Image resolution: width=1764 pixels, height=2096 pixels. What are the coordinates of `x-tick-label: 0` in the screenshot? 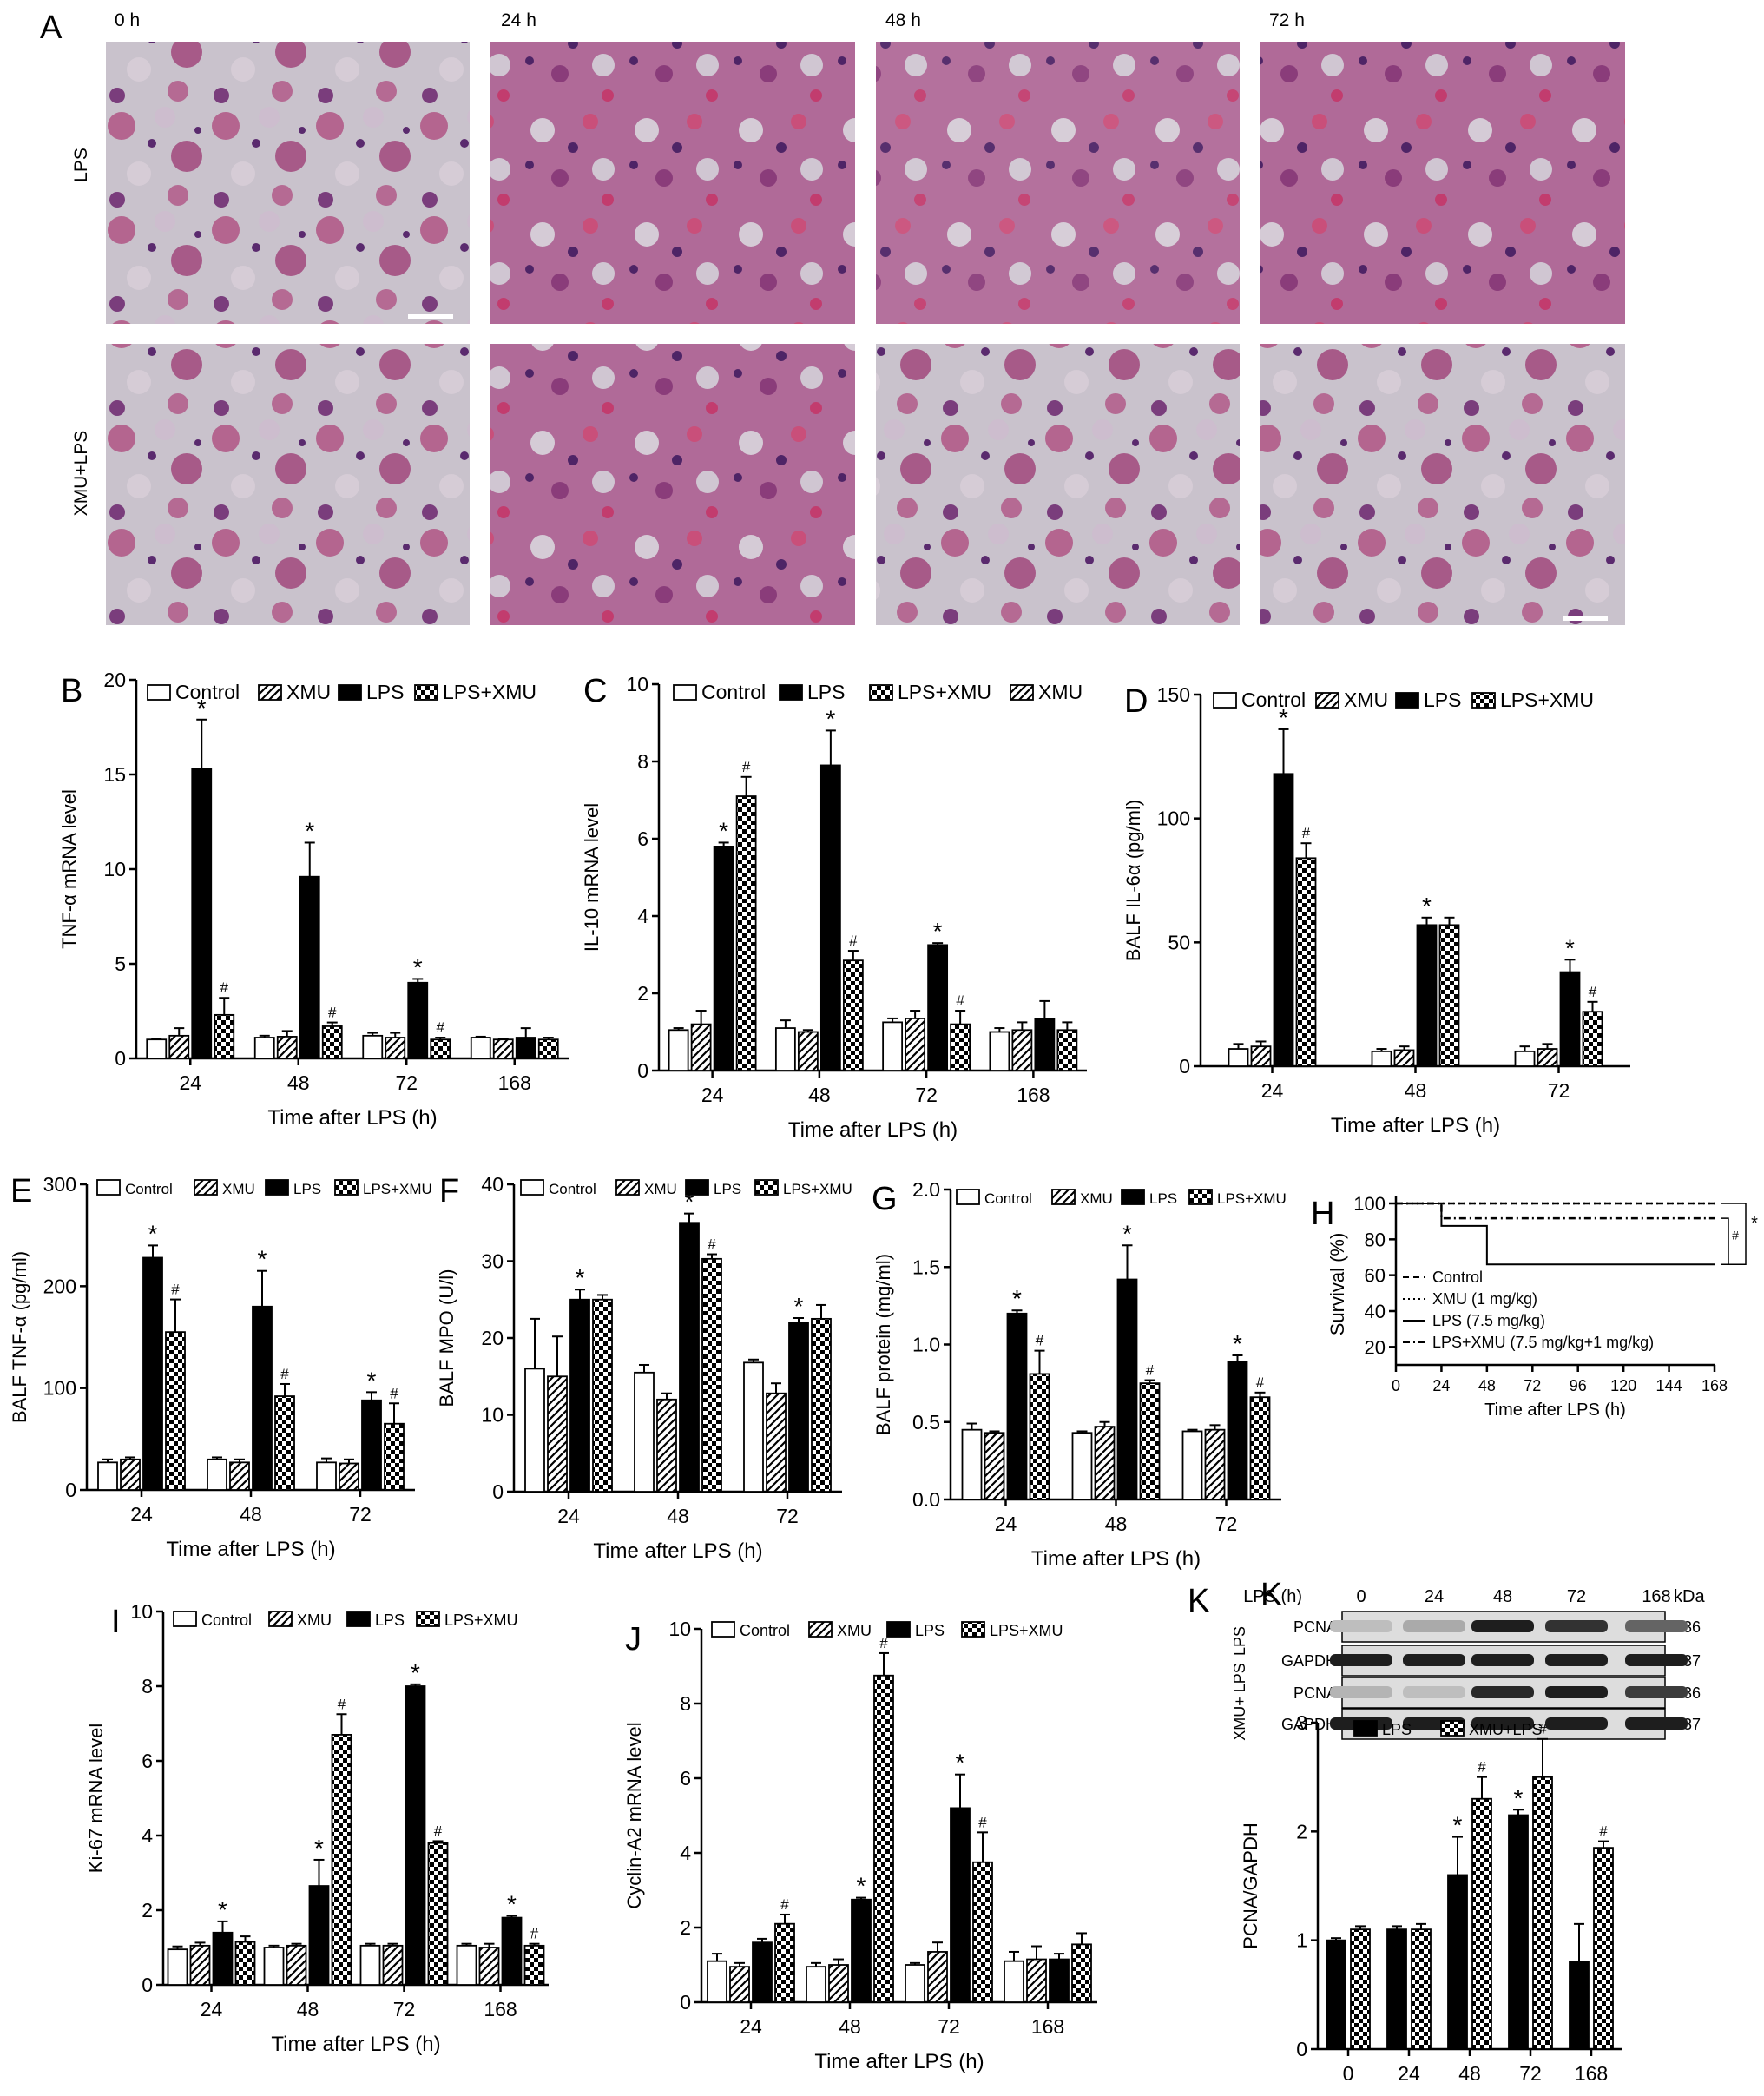 It's located at (1349, 2073).